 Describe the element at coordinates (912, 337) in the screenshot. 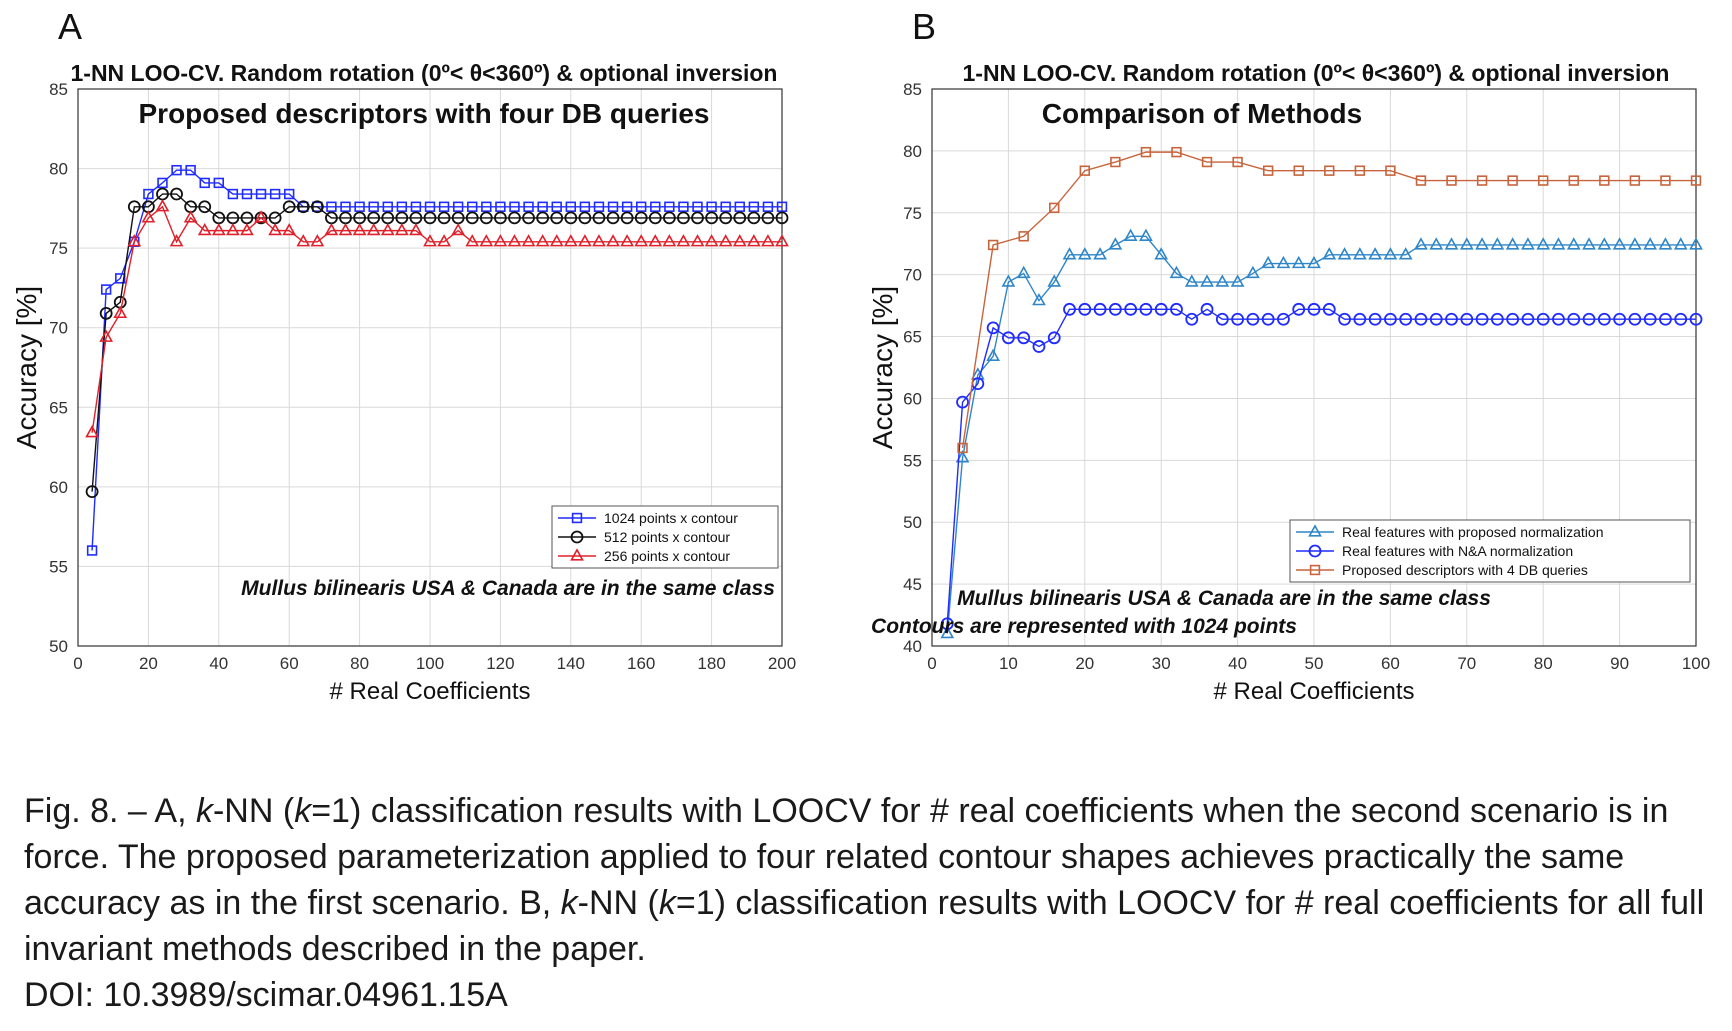

I see `y-tick-label: 65` at that location.